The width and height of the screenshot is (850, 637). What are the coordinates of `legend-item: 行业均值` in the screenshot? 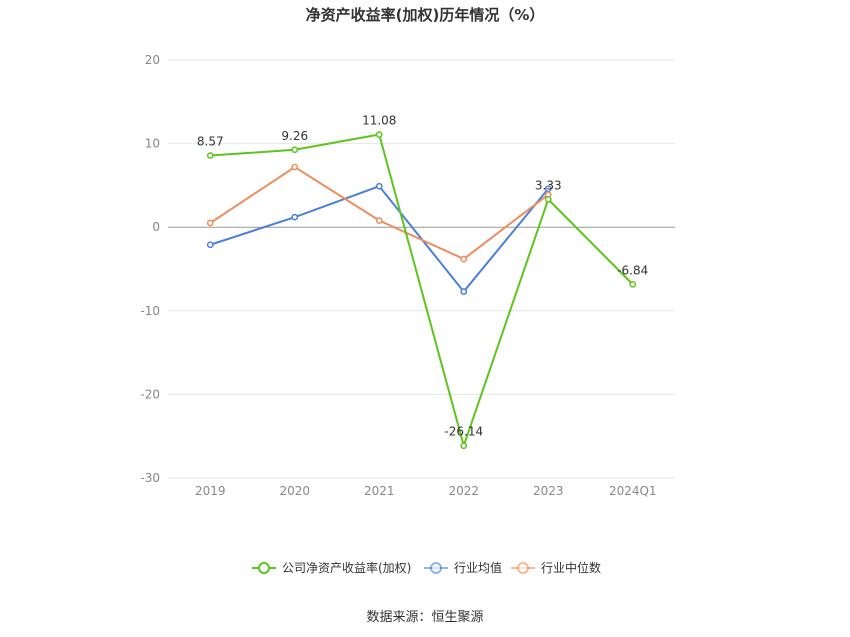 It's located at (463, 567).